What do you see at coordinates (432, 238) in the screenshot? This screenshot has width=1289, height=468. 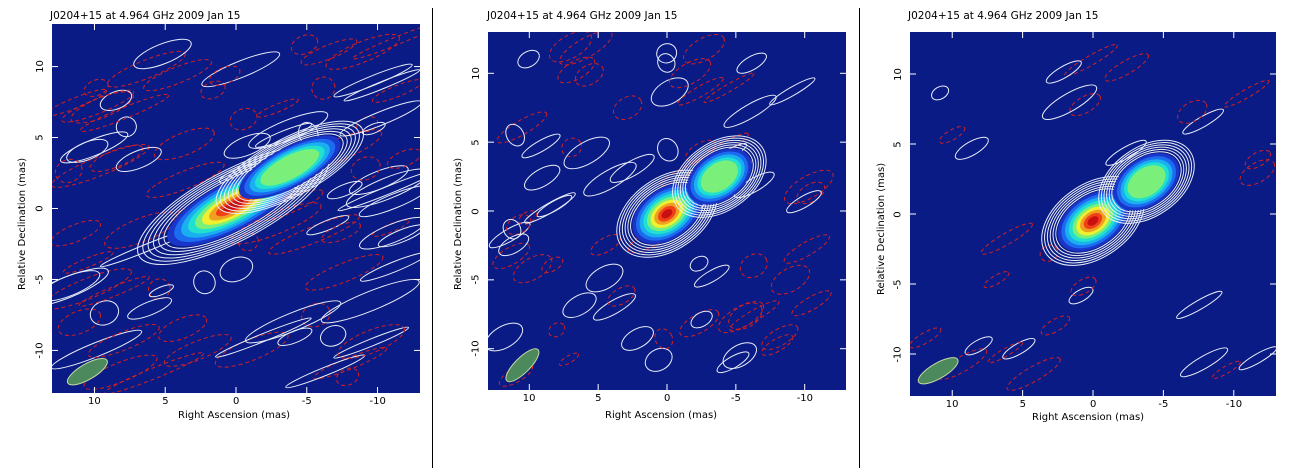 I see `panel-divider` at bounding box center [432, 238].